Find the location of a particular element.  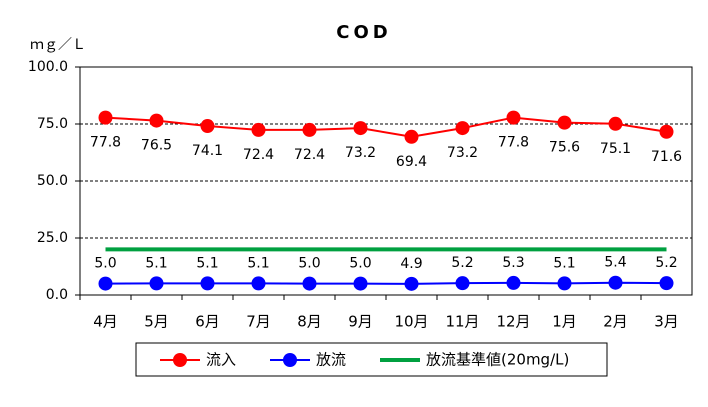

x-tick-label: 1月 is located at coordinates (564, 322).